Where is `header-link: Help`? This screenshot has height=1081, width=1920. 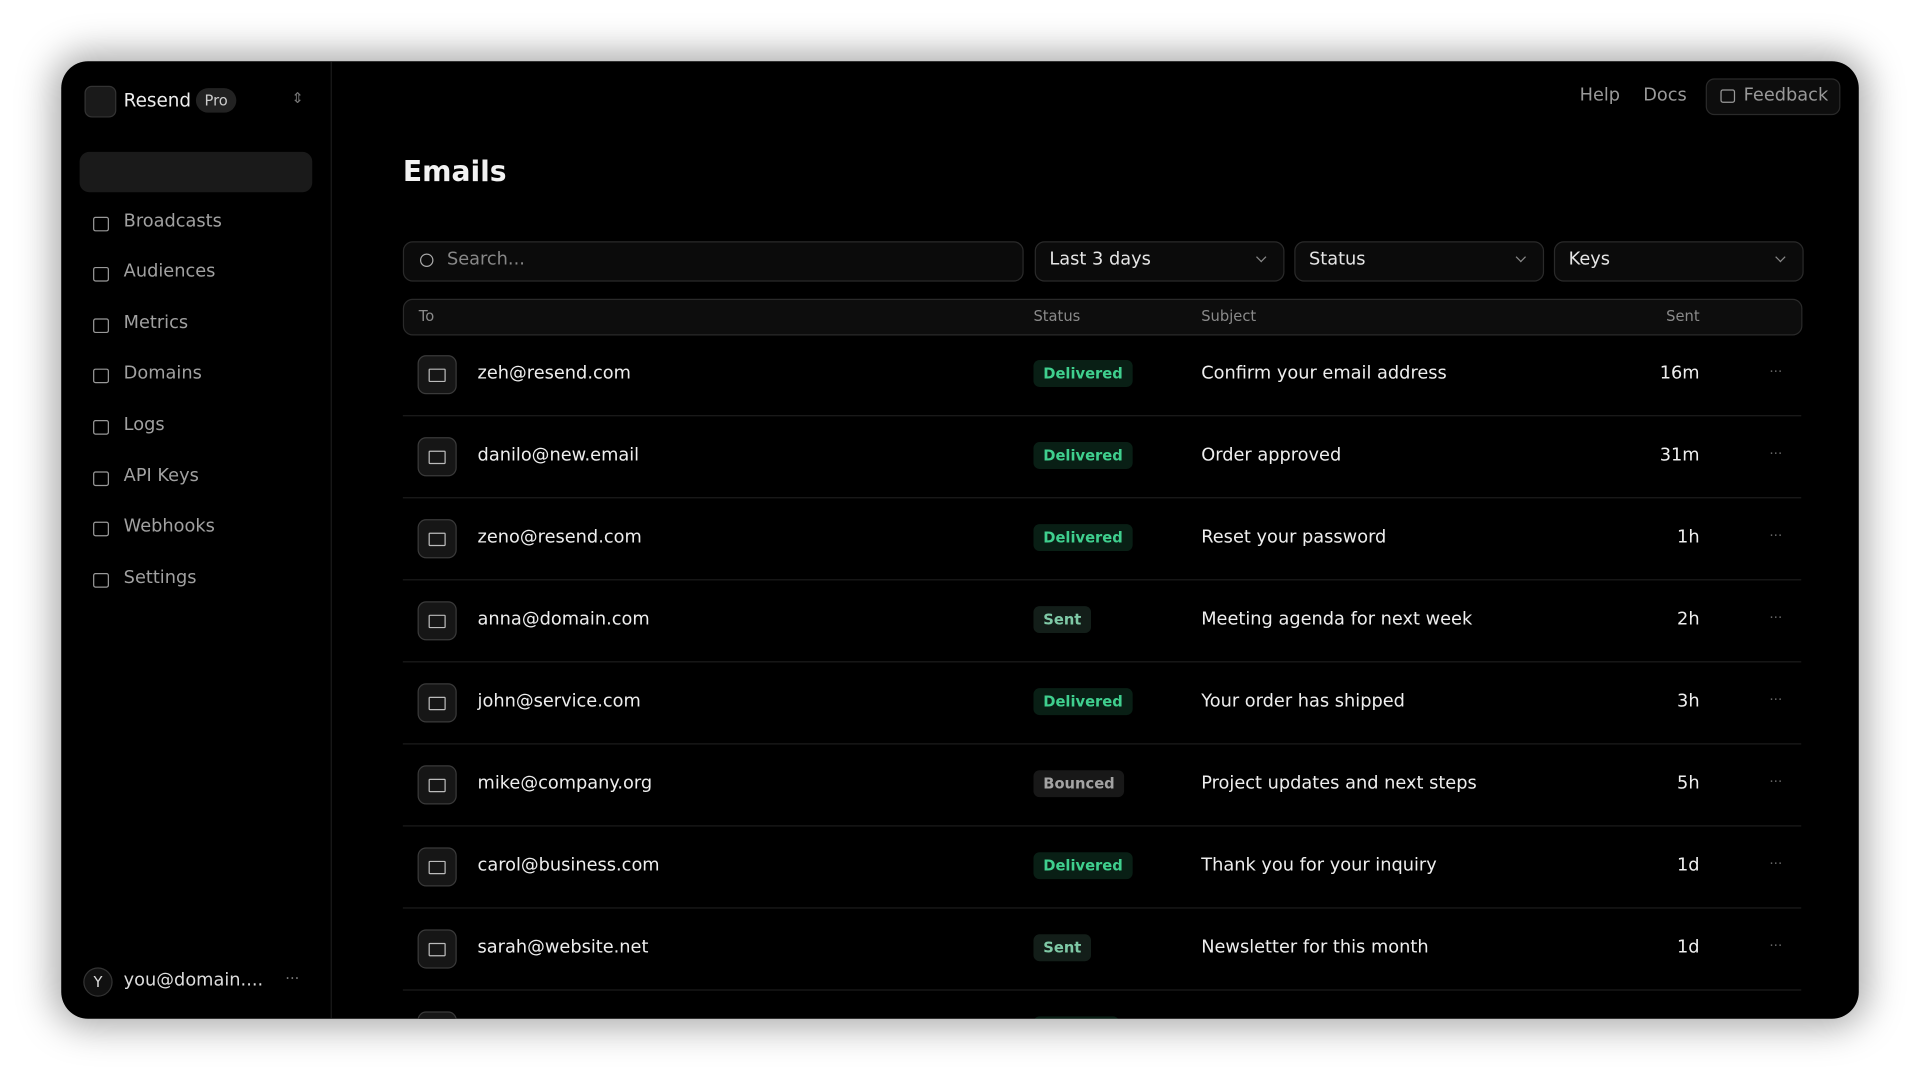 header-link: Help is located at coordinates (1600, 95).